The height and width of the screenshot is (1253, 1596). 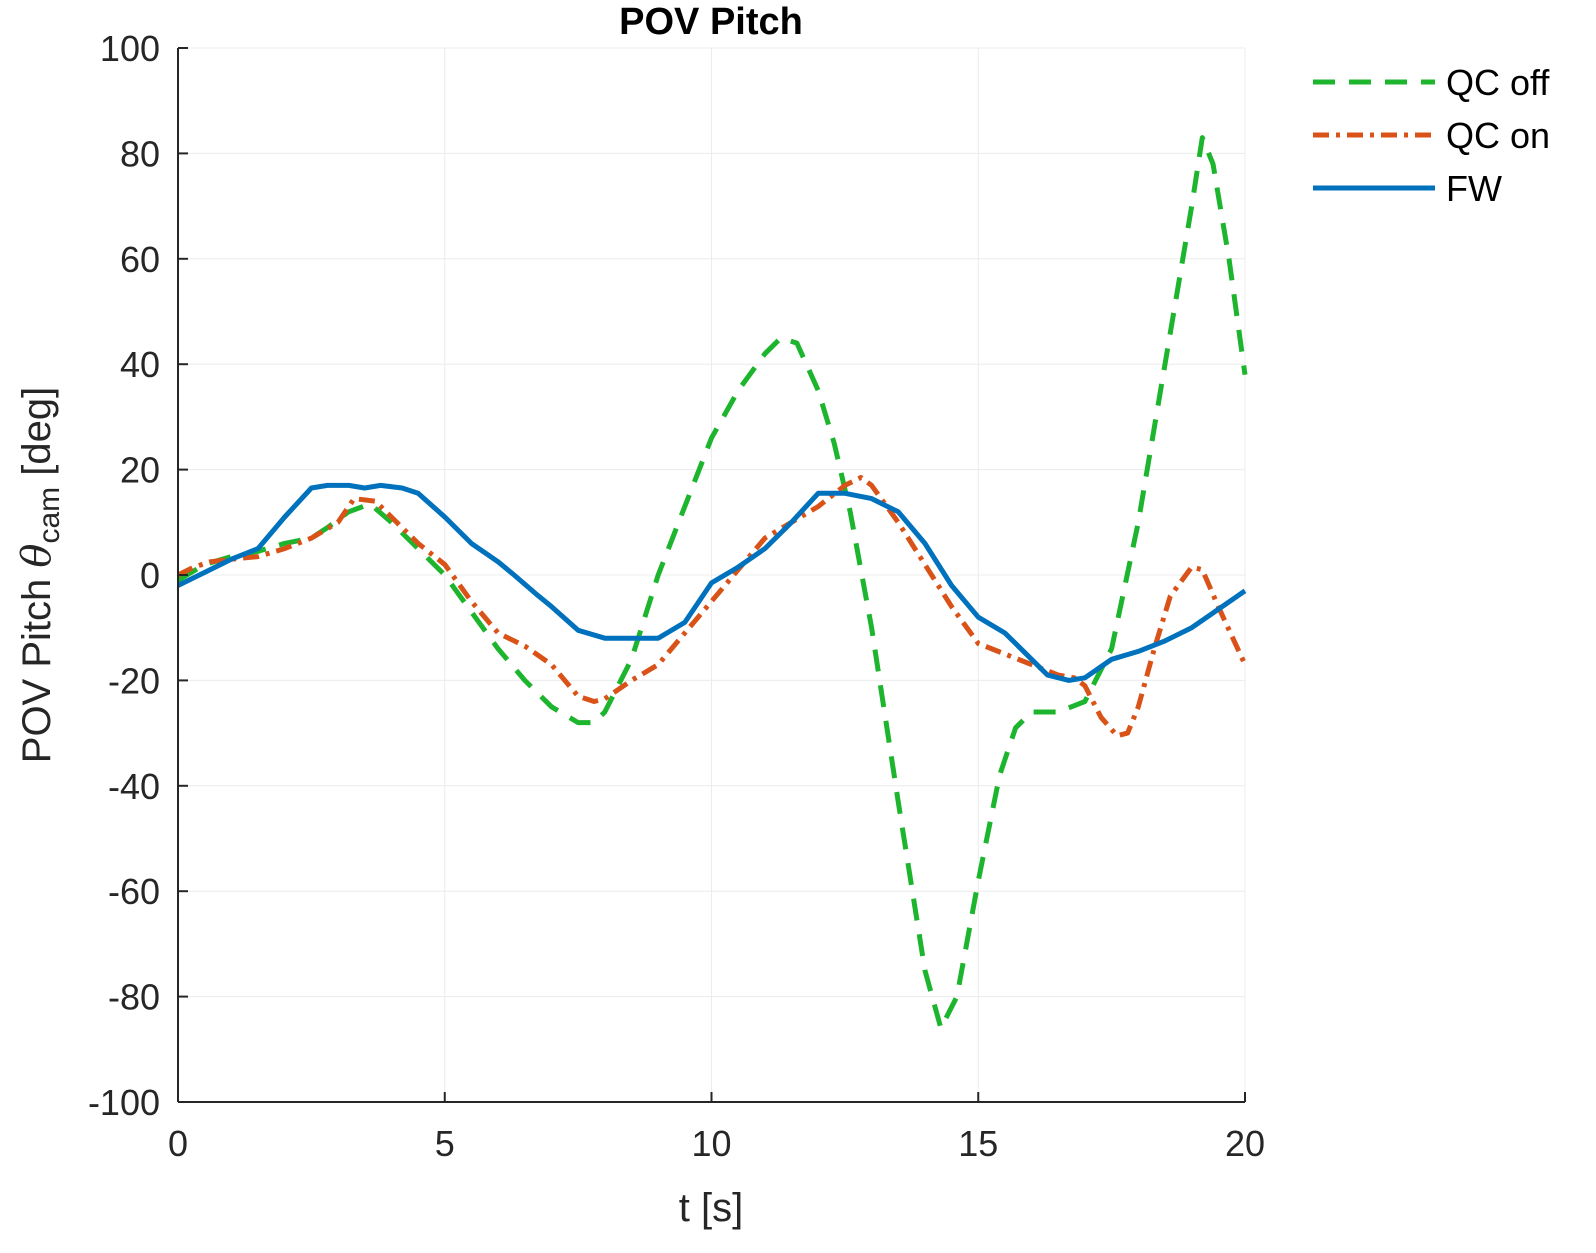 I want to click on y-tick-label: 60, so click(x=140, y=259).